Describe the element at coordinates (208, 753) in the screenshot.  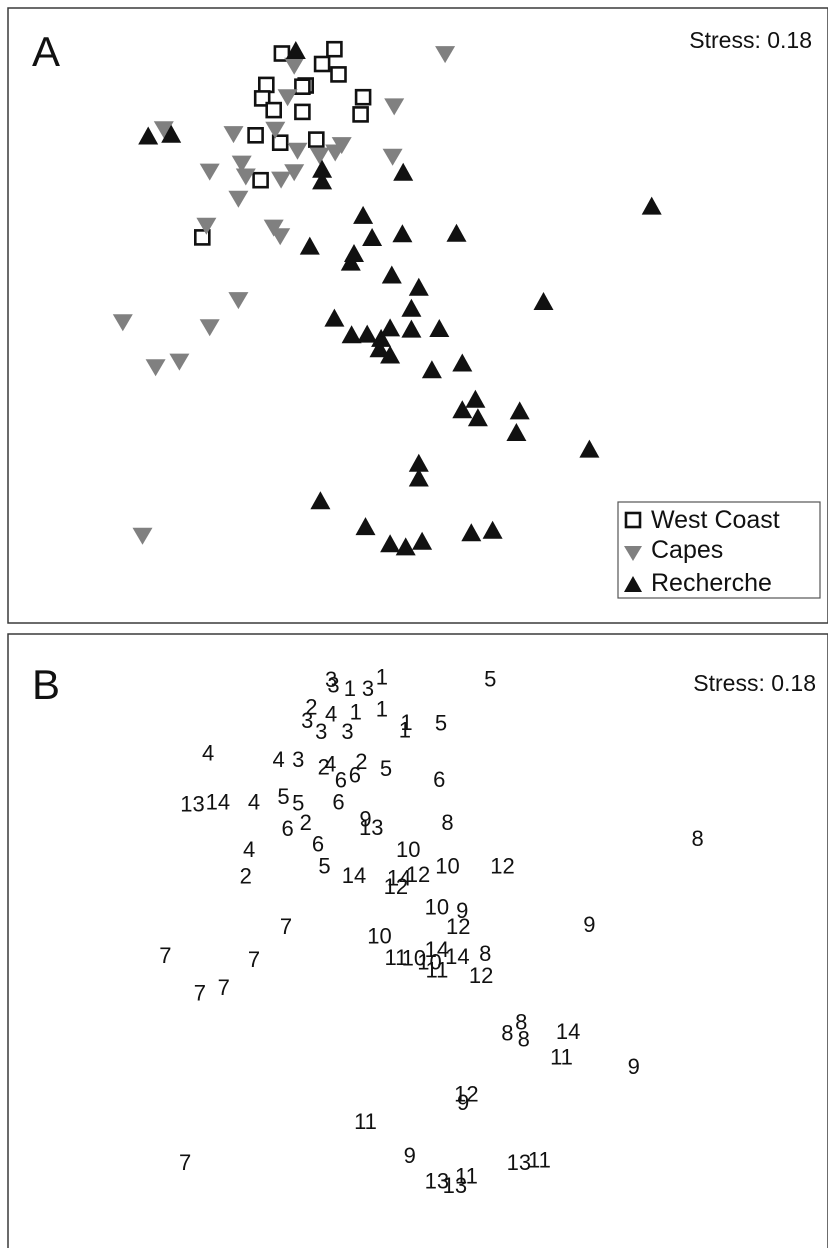
I see `point-label-16: 4` at that location.